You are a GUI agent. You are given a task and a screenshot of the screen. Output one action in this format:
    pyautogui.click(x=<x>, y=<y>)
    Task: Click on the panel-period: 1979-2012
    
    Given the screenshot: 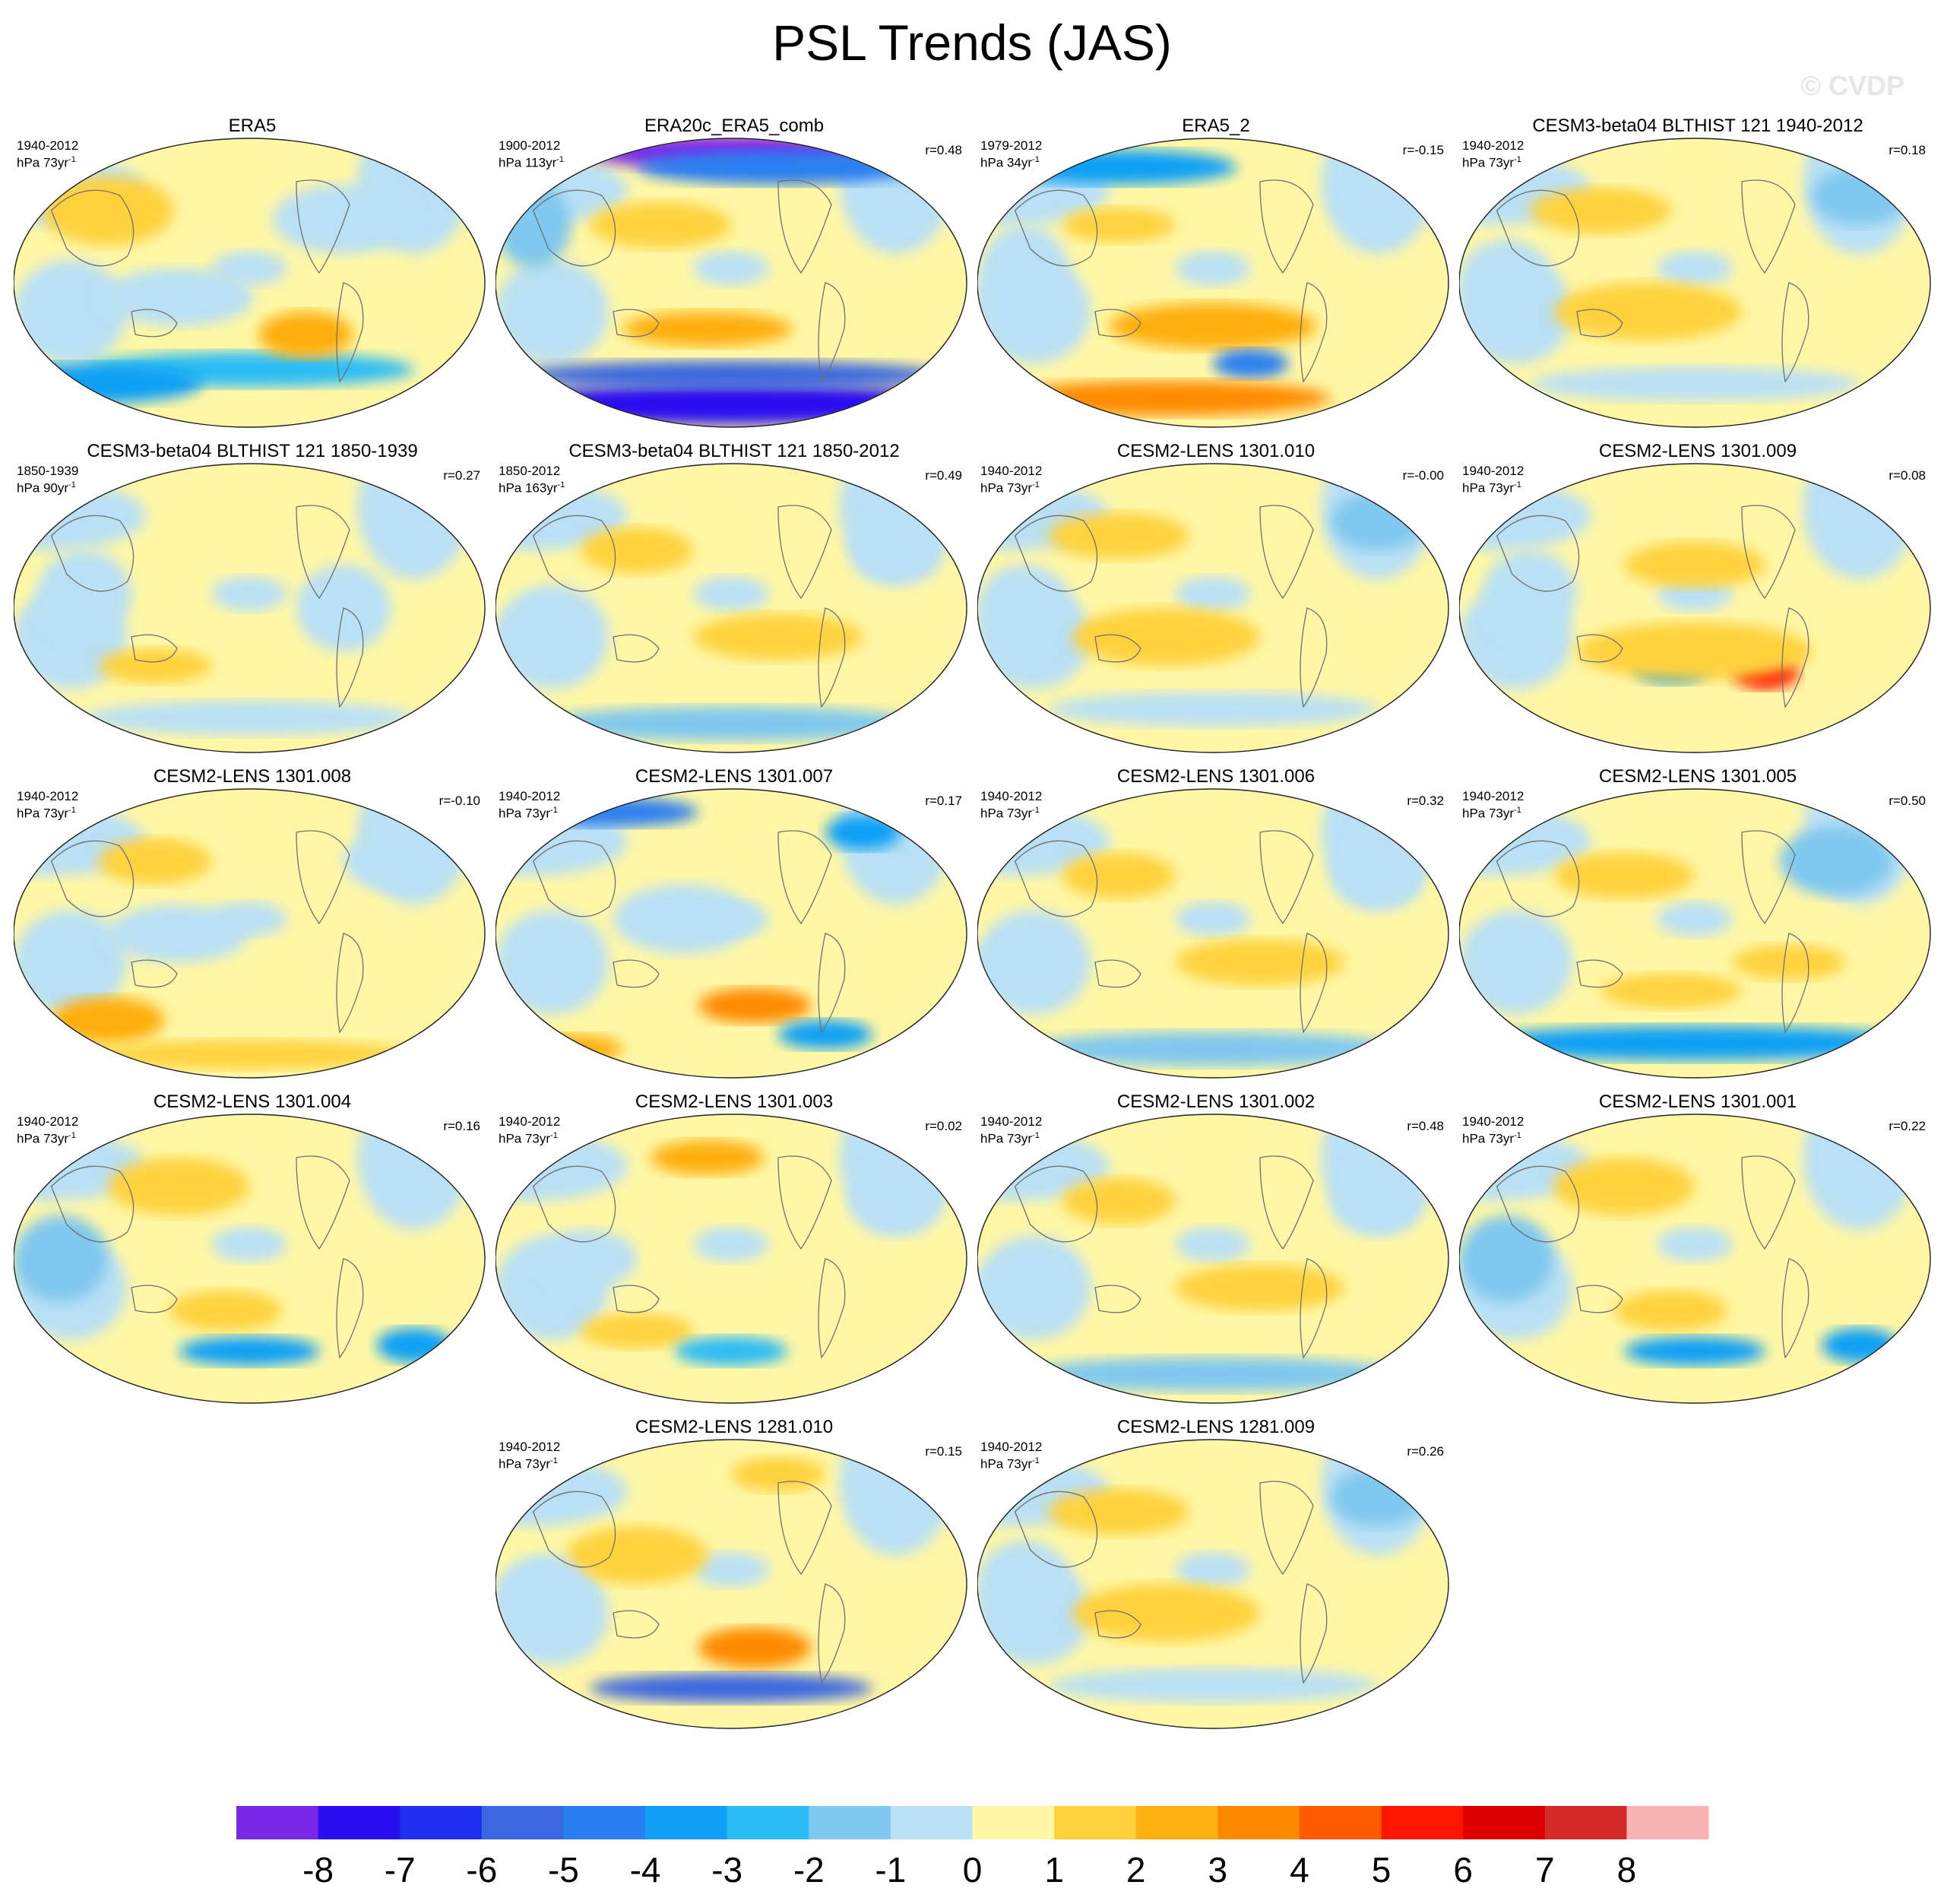 What is the action you would take?
    pyautogui.click(x=1011, y=145)
    